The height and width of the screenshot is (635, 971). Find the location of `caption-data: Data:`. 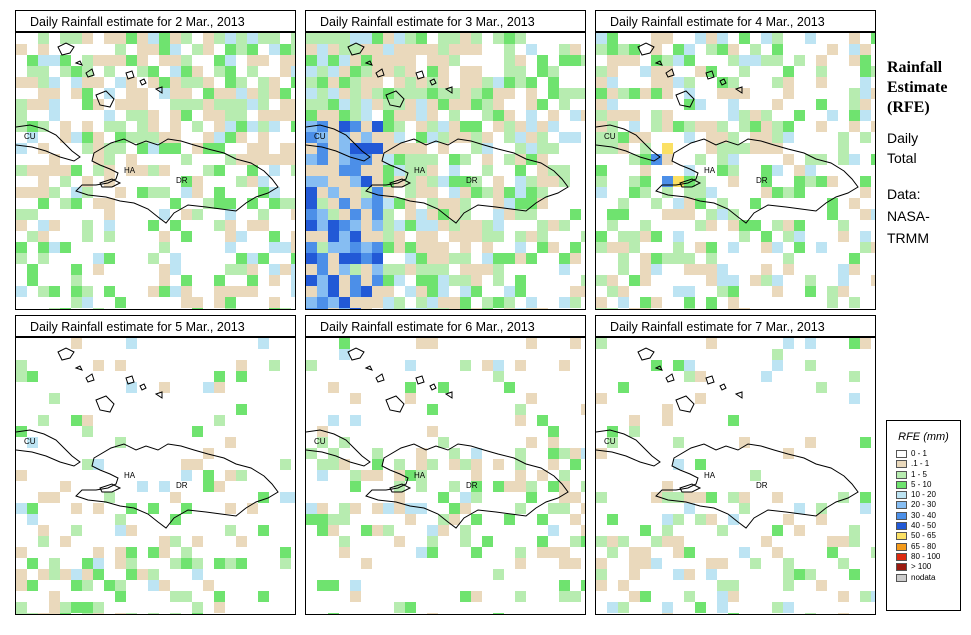

caption-data: Data: is located at coordinates (904, 194).